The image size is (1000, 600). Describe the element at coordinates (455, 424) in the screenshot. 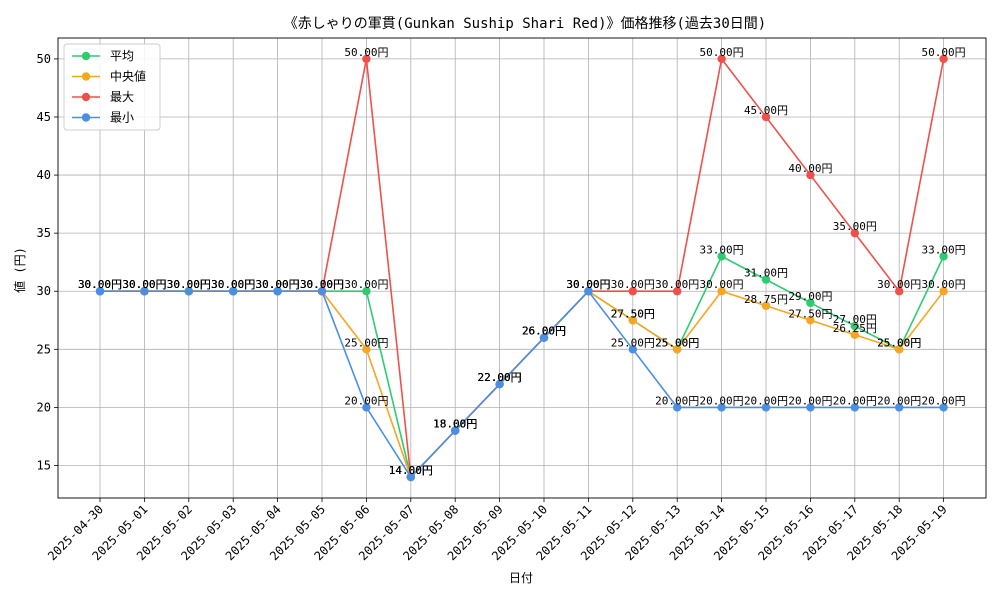

I see `data-label-3: 18.00円` at that location.